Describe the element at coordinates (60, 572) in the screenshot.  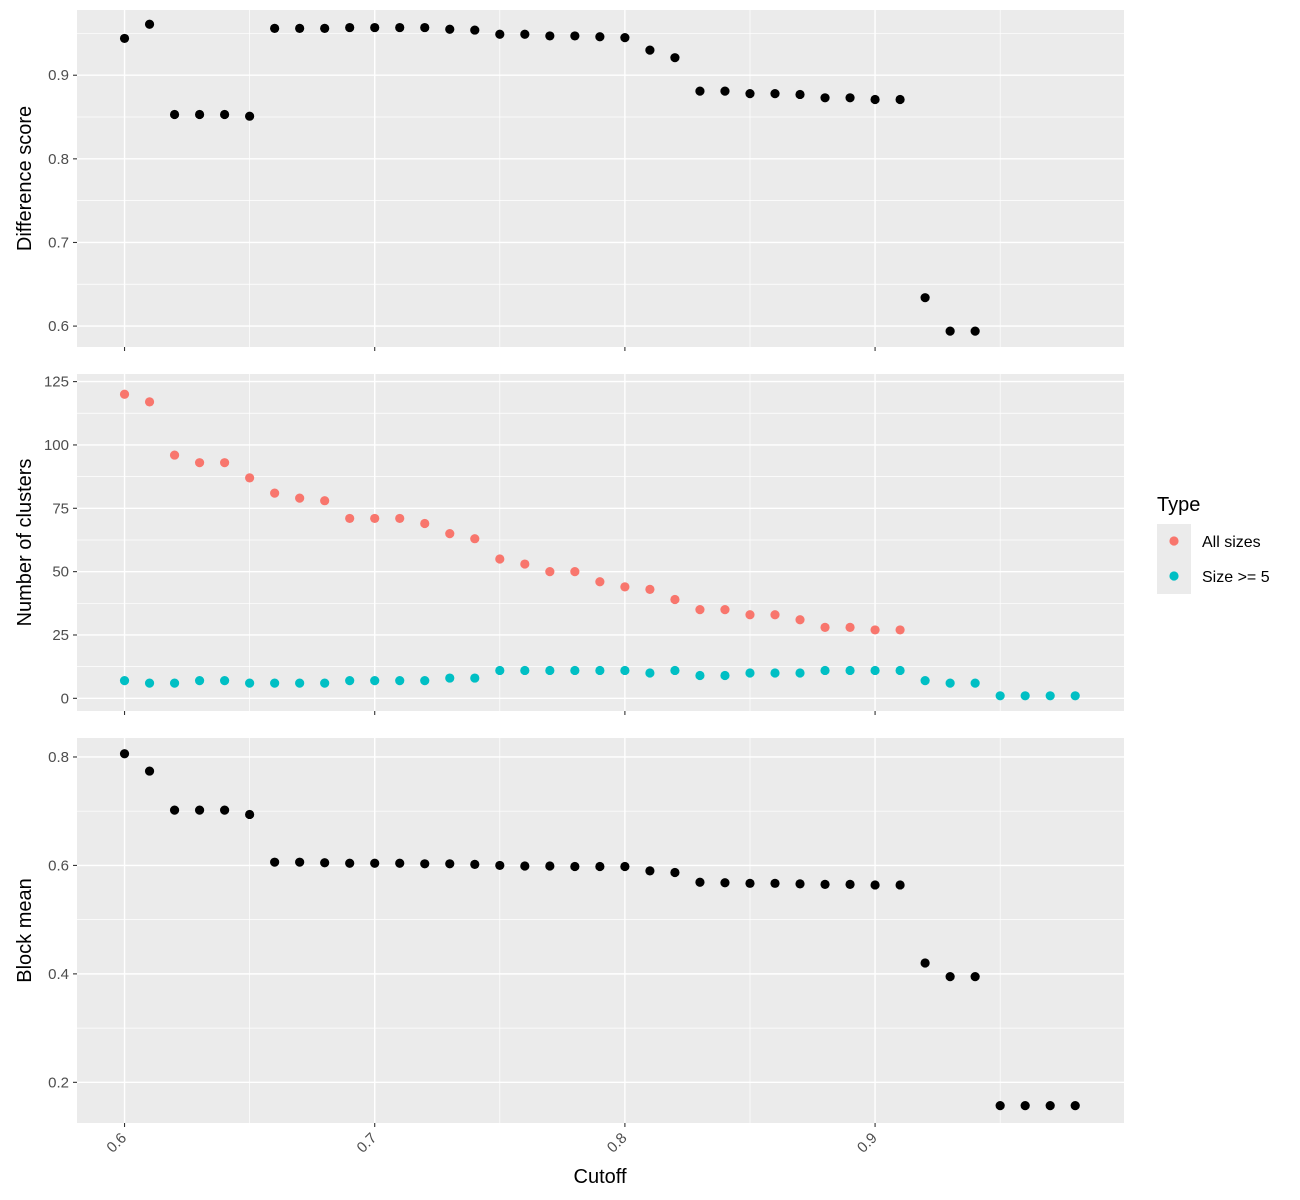
I see `y-tick-label: 50` at that location.